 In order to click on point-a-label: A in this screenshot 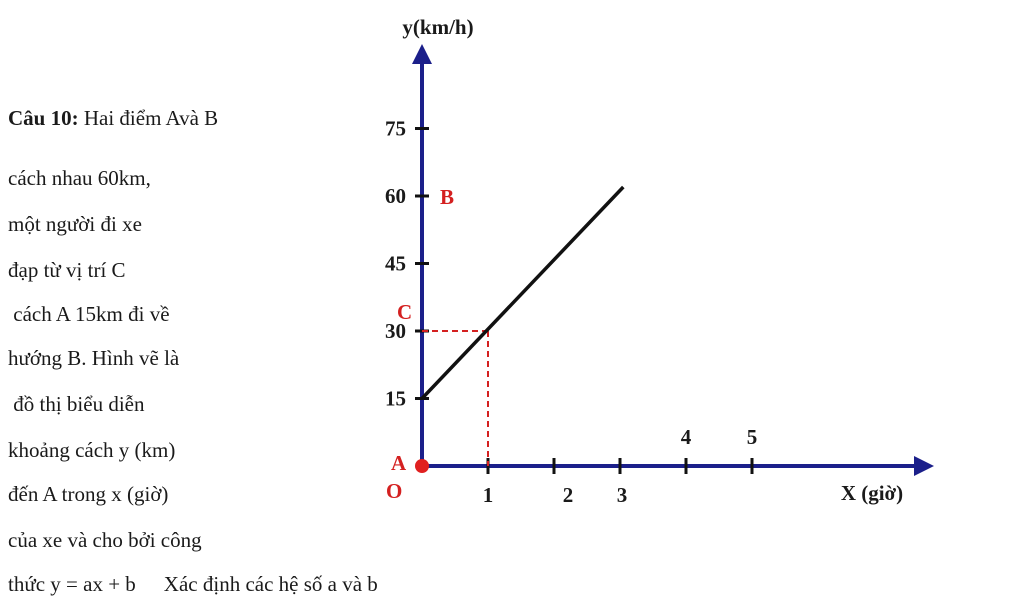, I will do `click(399, 463)`.